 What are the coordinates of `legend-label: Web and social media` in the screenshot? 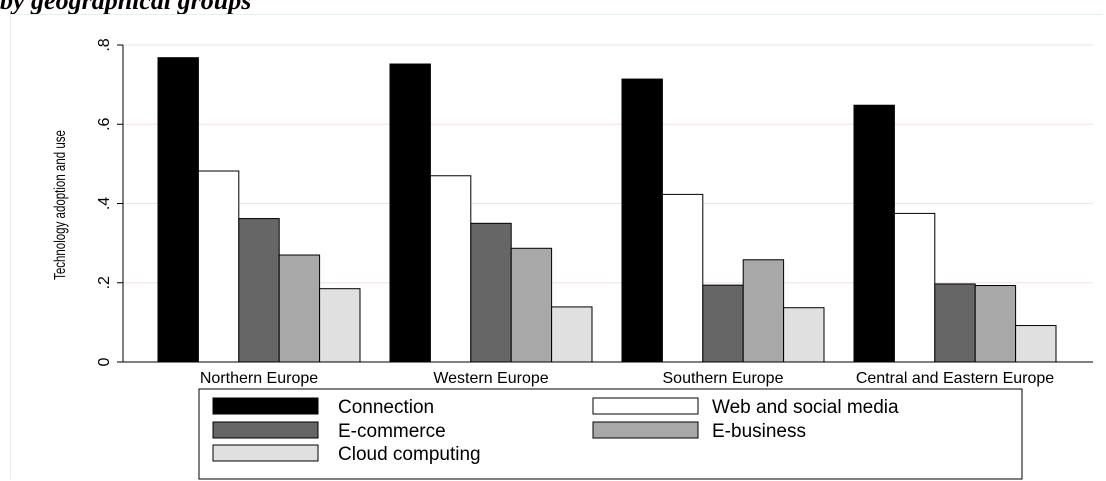 It's located at (805, 407).